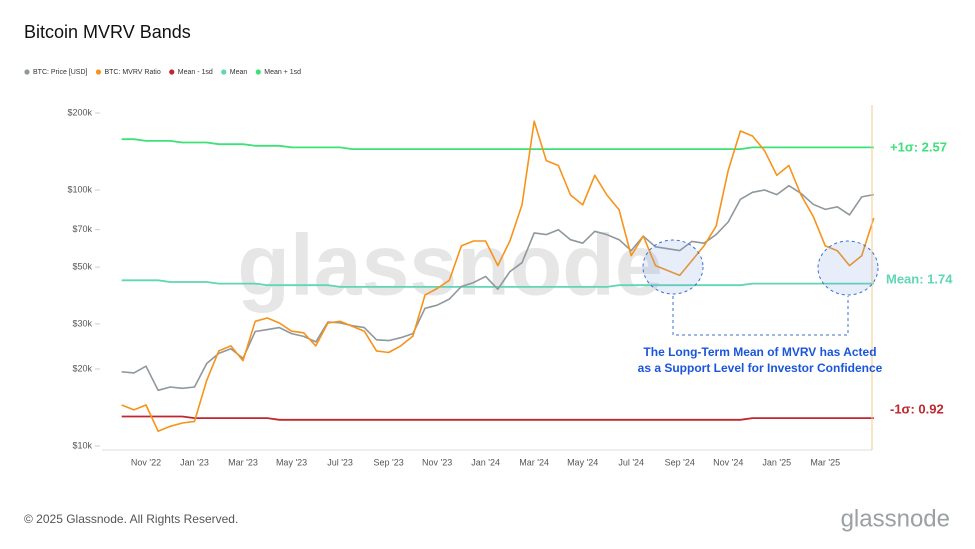  Describe the element at coordinates (60, 72) in the screenshot. I see `legend-label: BTC: Price [USD]` at that location.